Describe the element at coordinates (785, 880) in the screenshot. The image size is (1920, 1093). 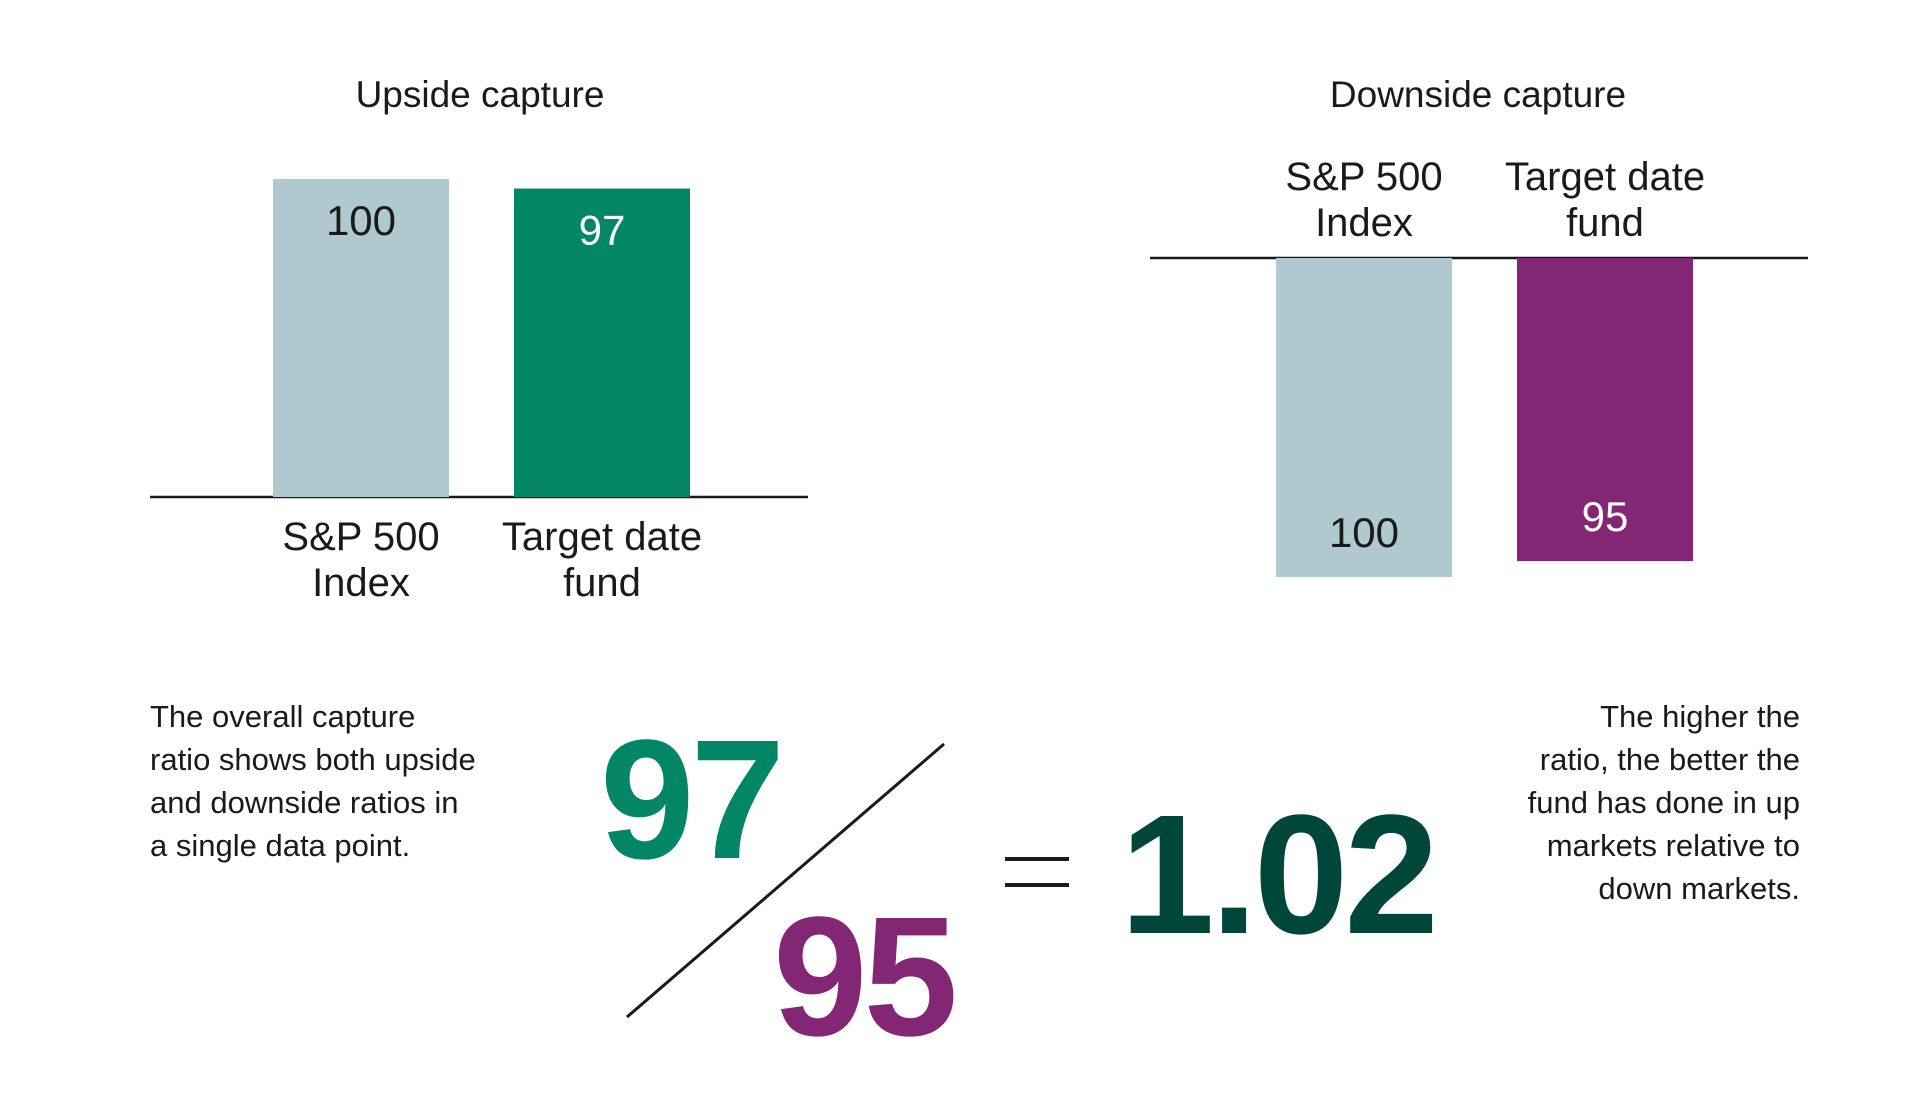
I see `fraction-slash` at that location.